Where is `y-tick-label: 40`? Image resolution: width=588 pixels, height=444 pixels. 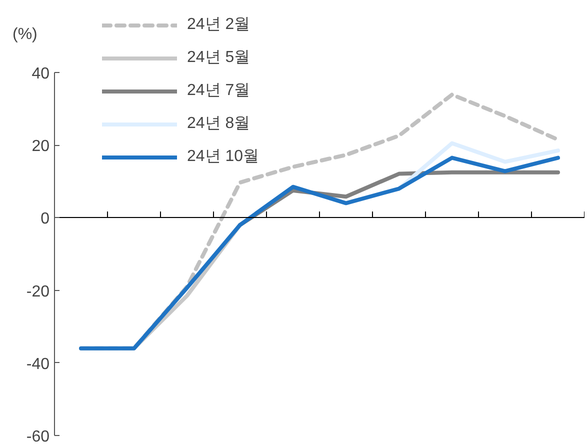 y-tick-label: 40 is located at coordinates (41, 74).